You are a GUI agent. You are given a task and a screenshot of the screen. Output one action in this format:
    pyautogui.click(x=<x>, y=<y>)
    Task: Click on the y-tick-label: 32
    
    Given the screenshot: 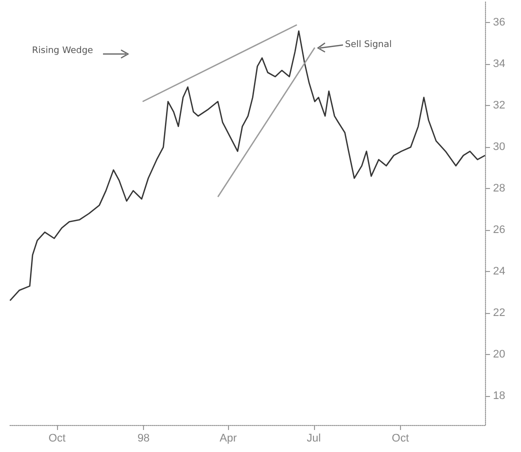 What is the action you would take?
    pyautogui.click(x=499, y=106)
    